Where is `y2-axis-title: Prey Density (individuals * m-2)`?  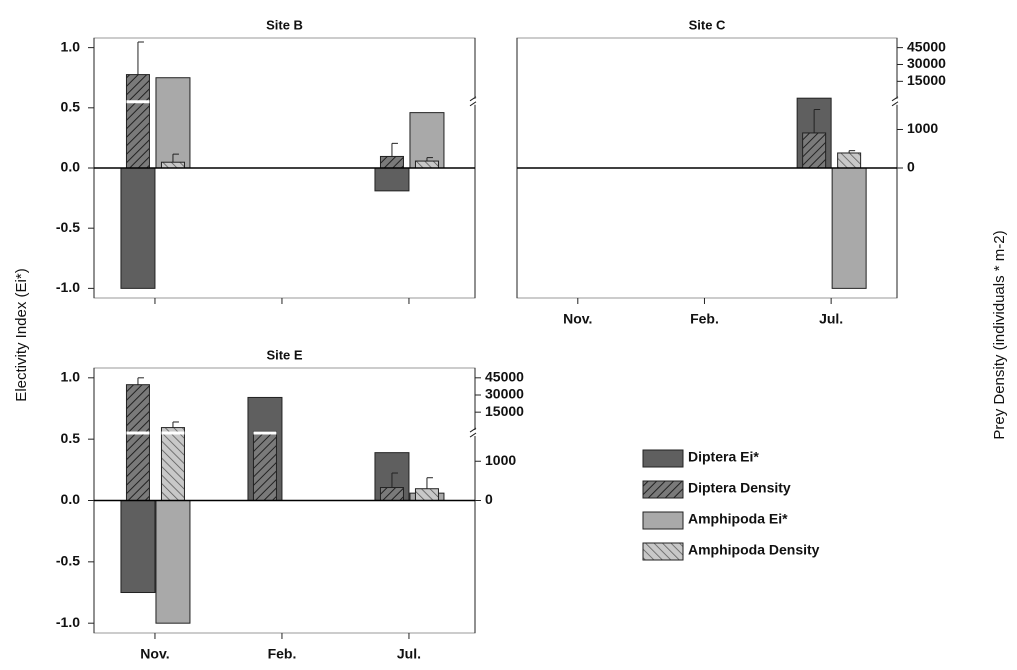 y2-axis-title: Prey Density (individuals * m-2) is located at coordinates (999, 334).